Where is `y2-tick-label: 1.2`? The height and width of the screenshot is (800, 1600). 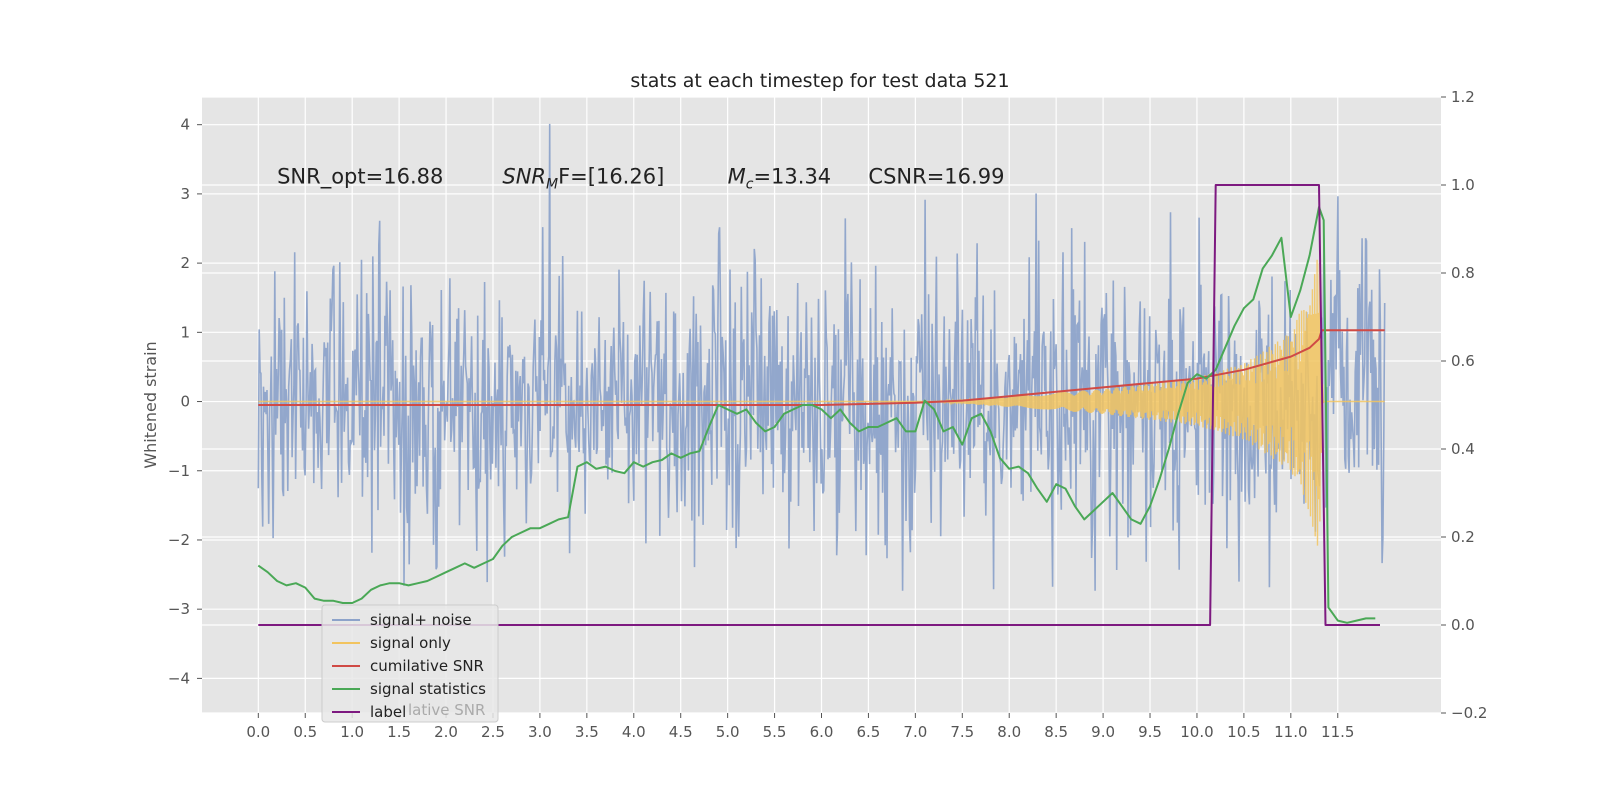 y2-tick-label: 1.2 is located at coordinates (1463, 97).